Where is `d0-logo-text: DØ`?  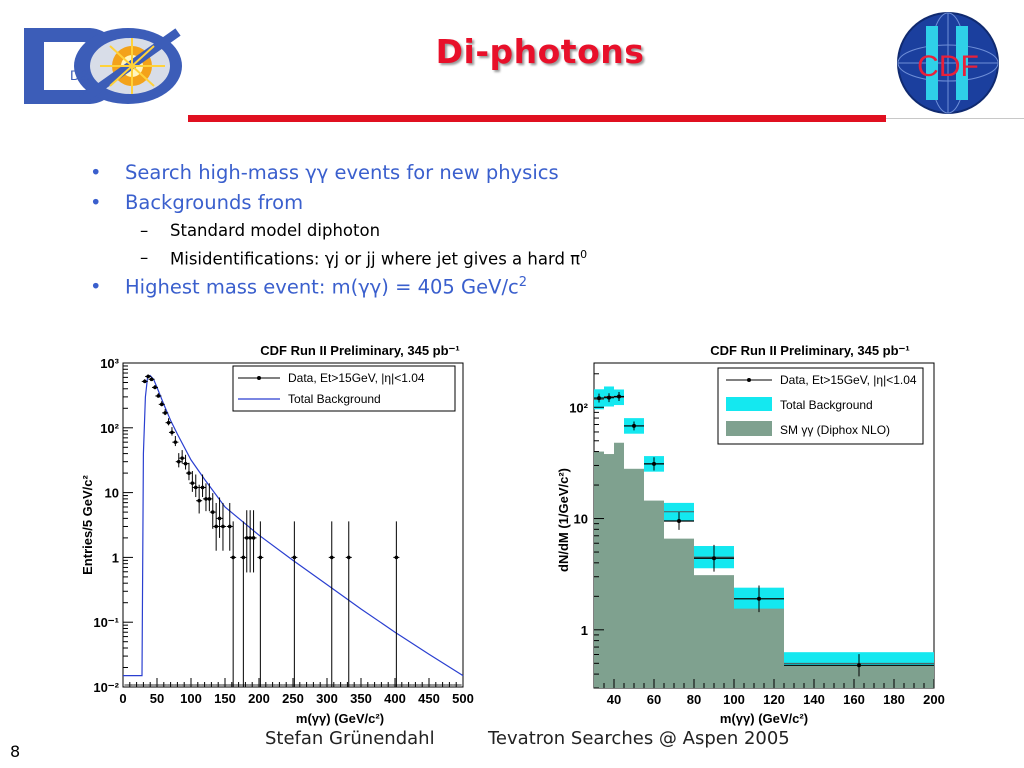 d0-logo-text: DØ is located at coordinates (80, 75).